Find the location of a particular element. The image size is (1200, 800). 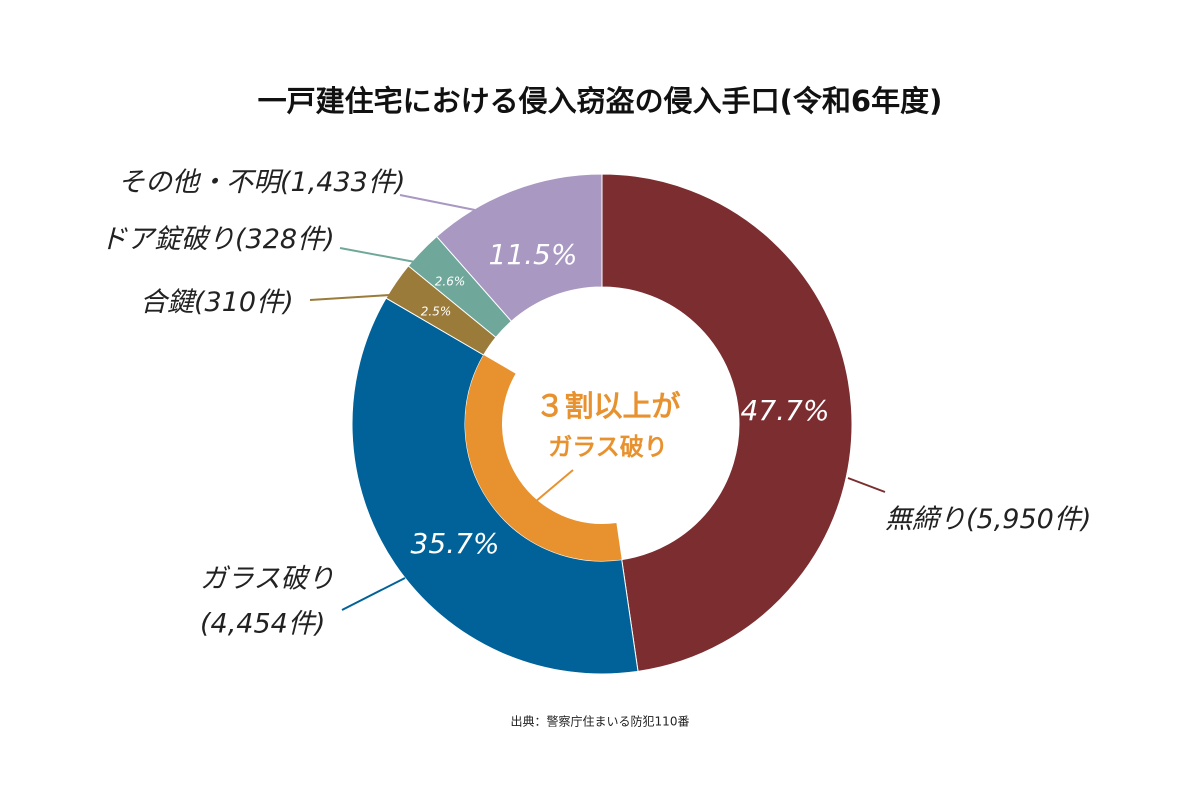

highlight-ring is located at coordinates (543, 458).